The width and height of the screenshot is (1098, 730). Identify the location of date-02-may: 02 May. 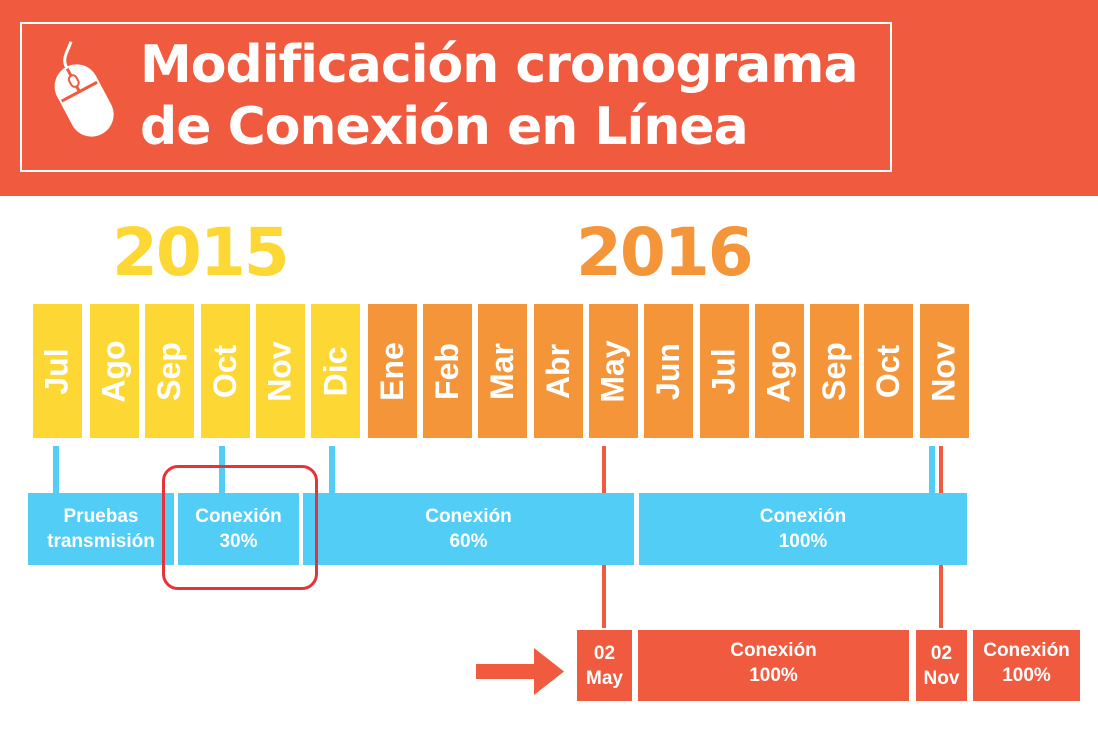
(604, 665).